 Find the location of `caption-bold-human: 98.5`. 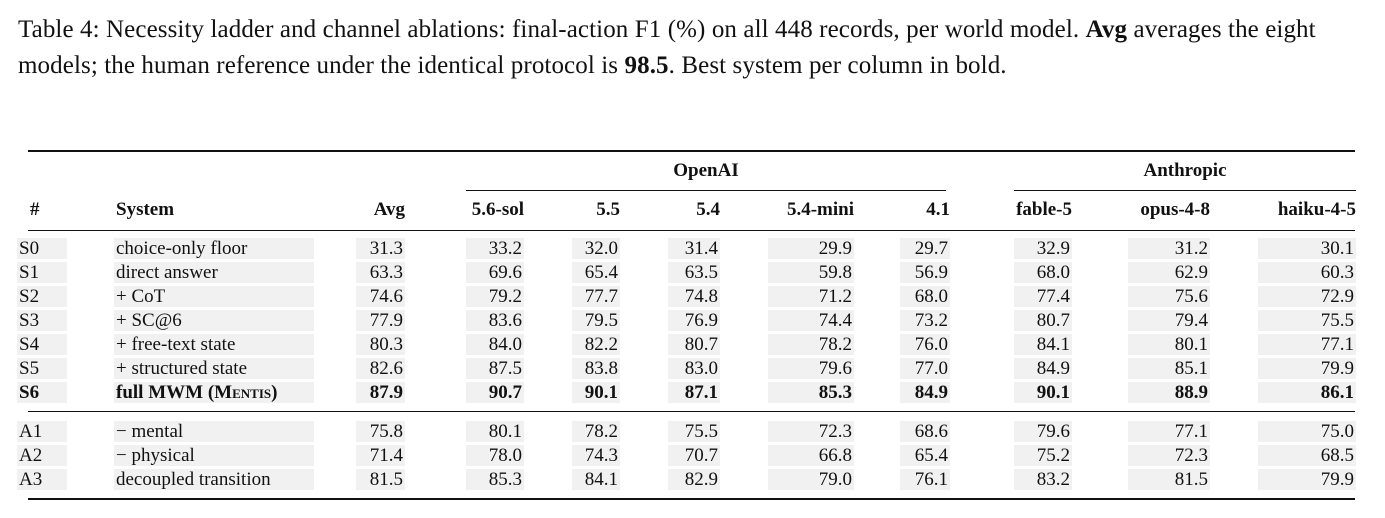

caption-bold-human: 98.5 is located at coordinates (646, 65).